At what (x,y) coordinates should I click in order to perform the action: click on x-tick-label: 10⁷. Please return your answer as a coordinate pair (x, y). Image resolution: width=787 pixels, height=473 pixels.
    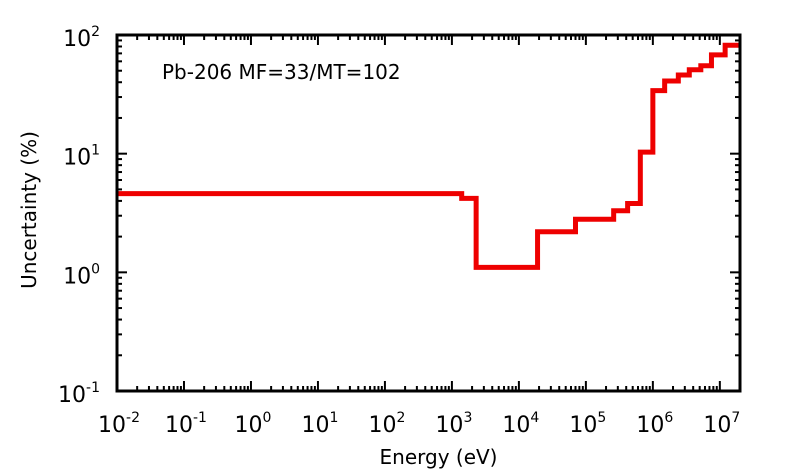
    Looking at the image, I should click on (721, 424).